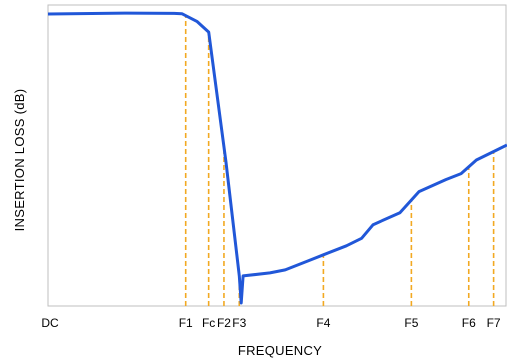 This screenshot has width=507, height=364. I want to click on x-tick-label-dc: DC, so click(50, 323).